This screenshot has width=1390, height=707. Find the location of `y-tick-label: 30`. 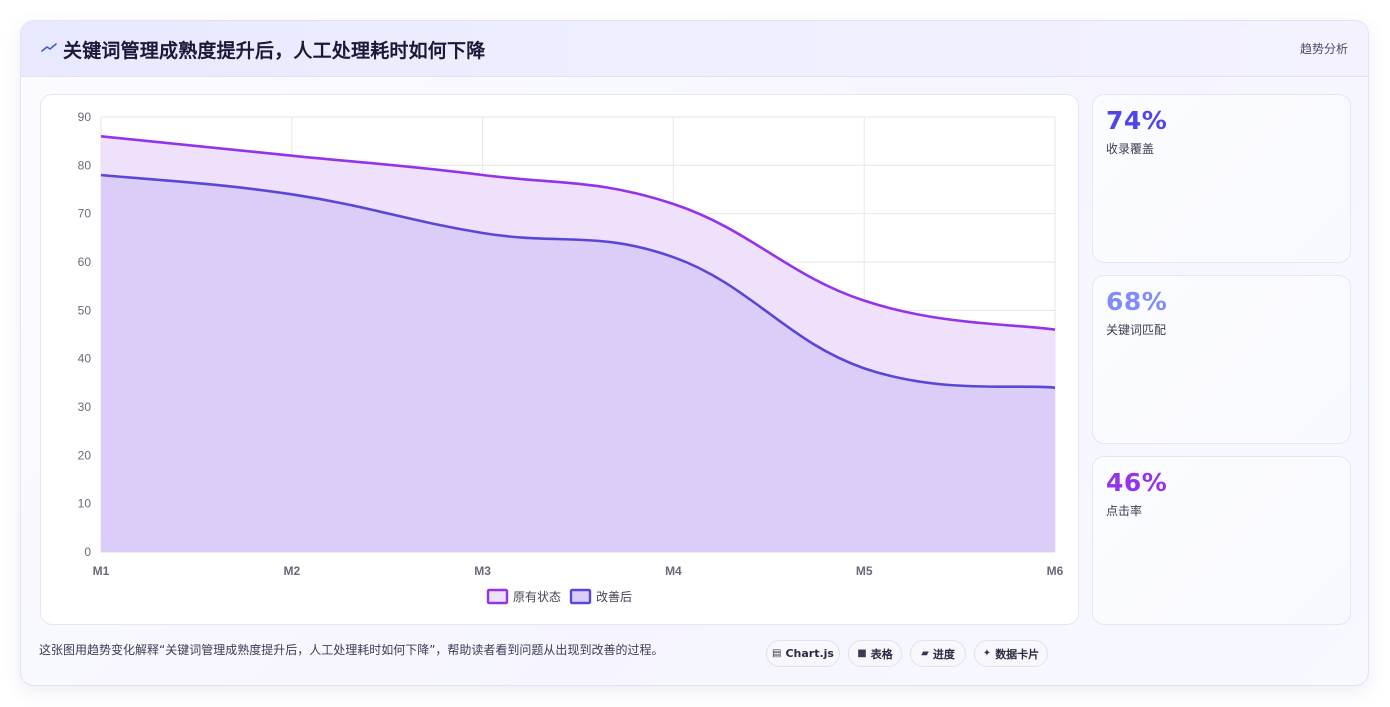

y-tick-label: 30 is located at coordinates (85, 407).